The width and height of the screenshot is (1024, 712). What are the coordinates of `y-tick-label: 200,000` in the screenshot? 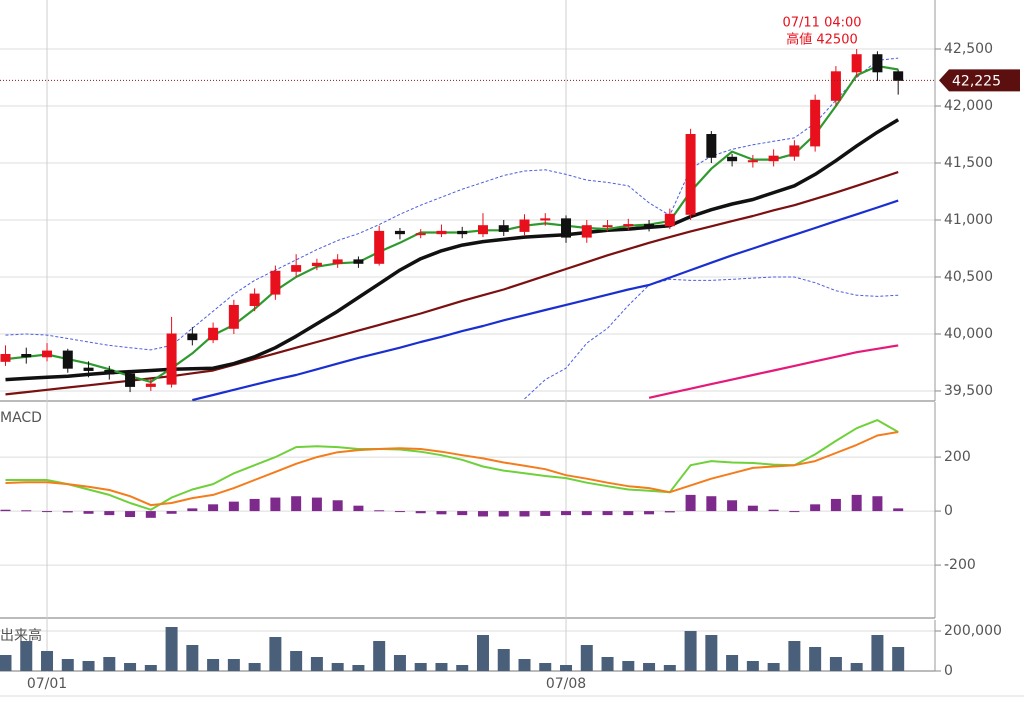 It's located at (973, 631).